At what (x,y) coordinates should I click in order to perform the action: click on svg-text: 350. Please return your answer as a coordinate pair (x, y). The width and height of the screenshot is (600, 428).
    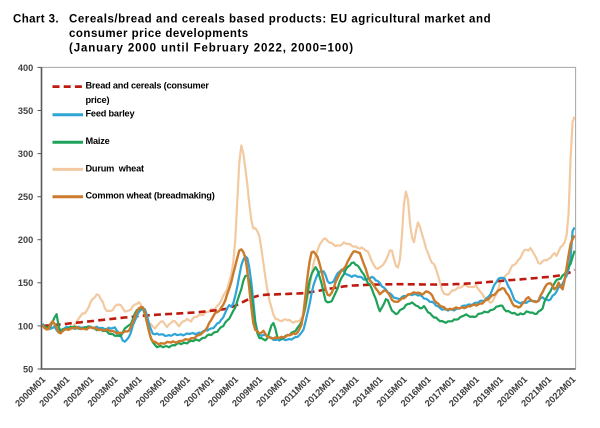
    Looking at the image, I should click on (25, 111).